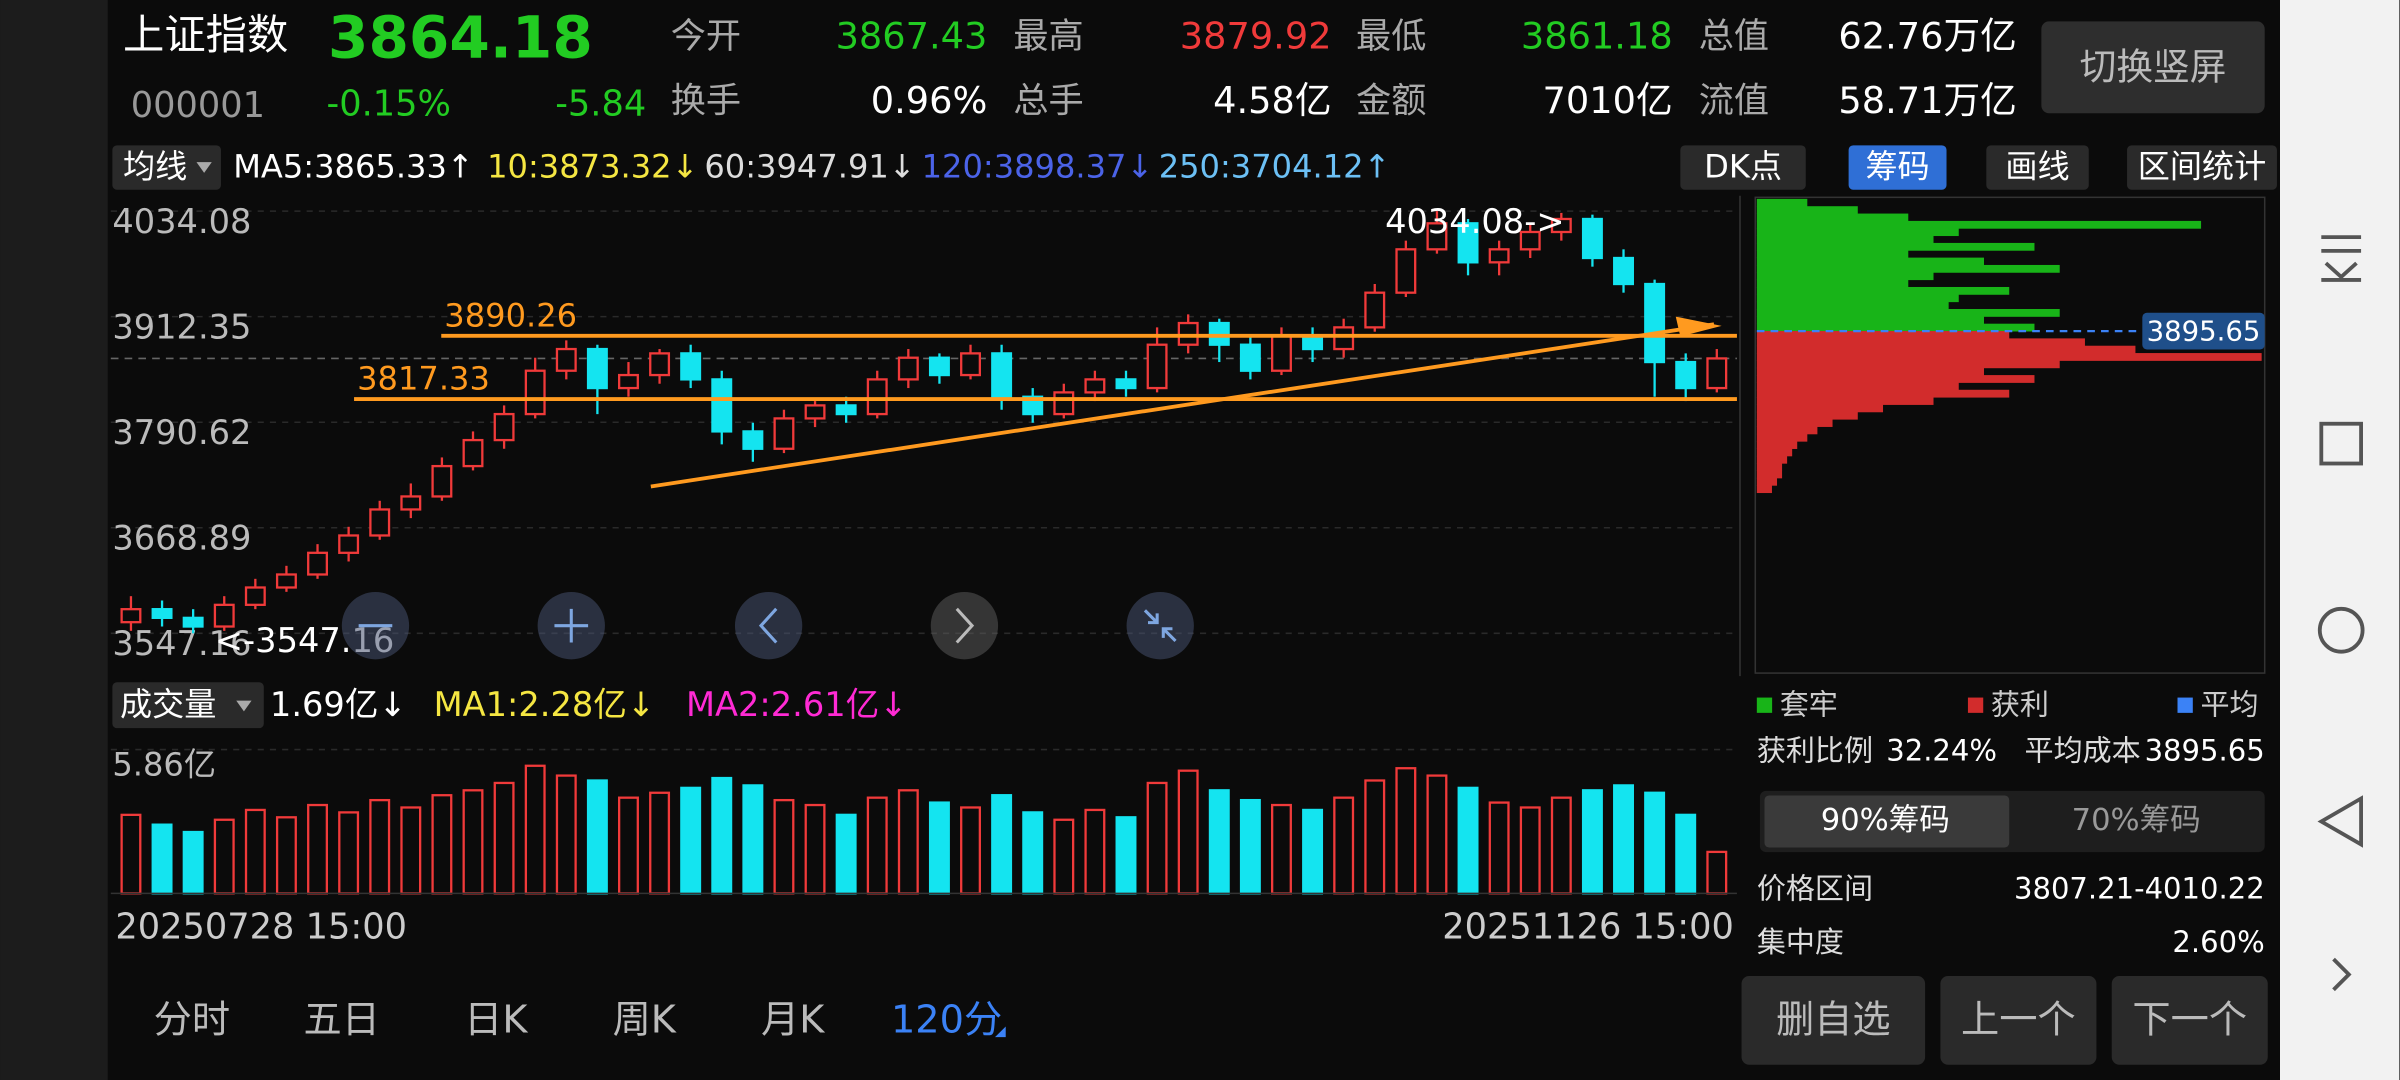  I want to click on ma-item: 10:3873.32↓, so click(592, 166).